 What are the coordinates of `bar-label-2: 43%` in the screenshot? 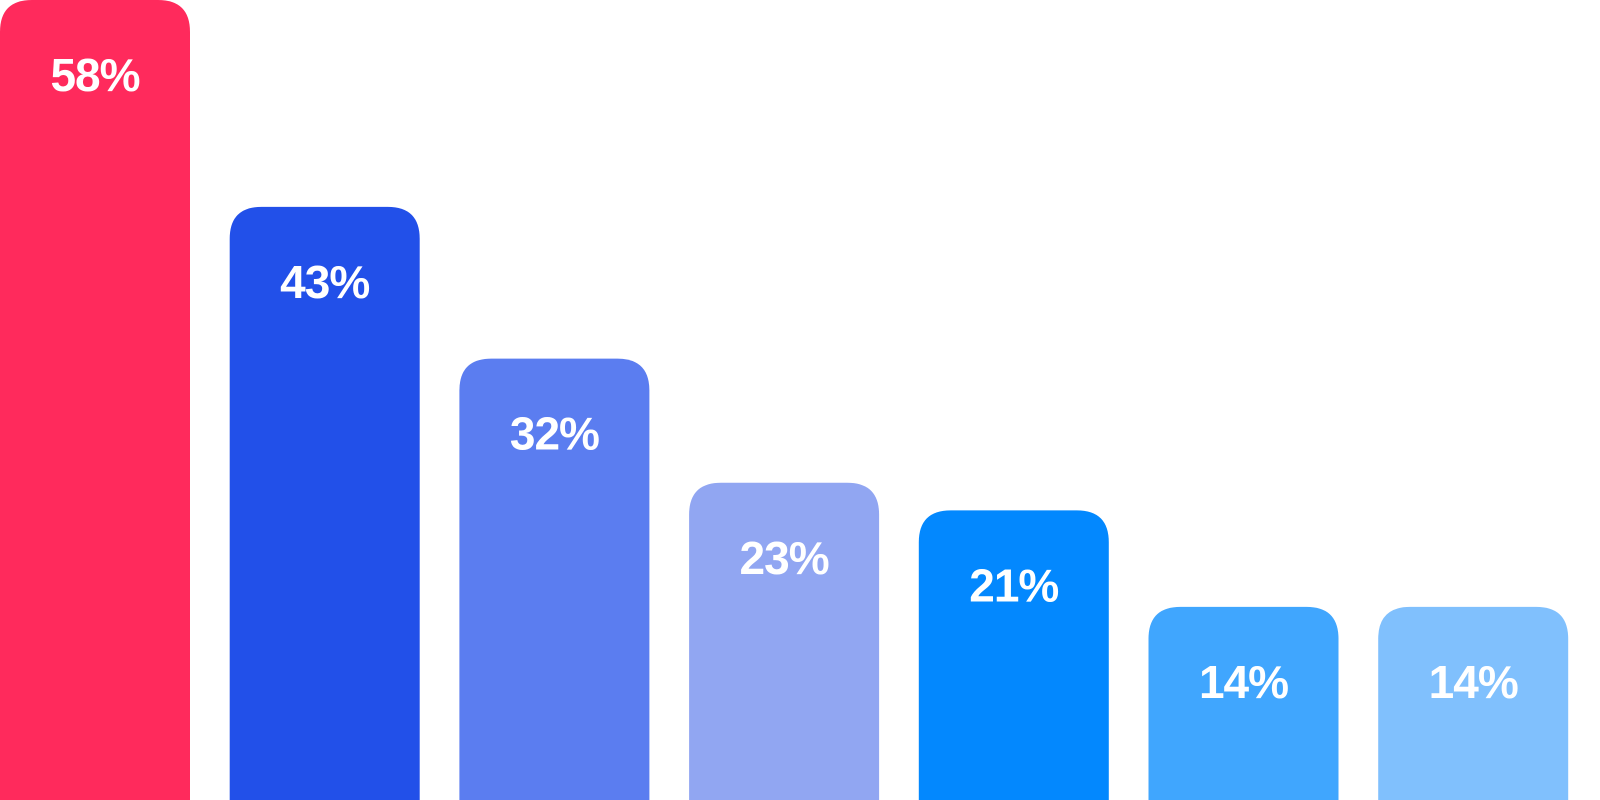 It's located at (324, 282).